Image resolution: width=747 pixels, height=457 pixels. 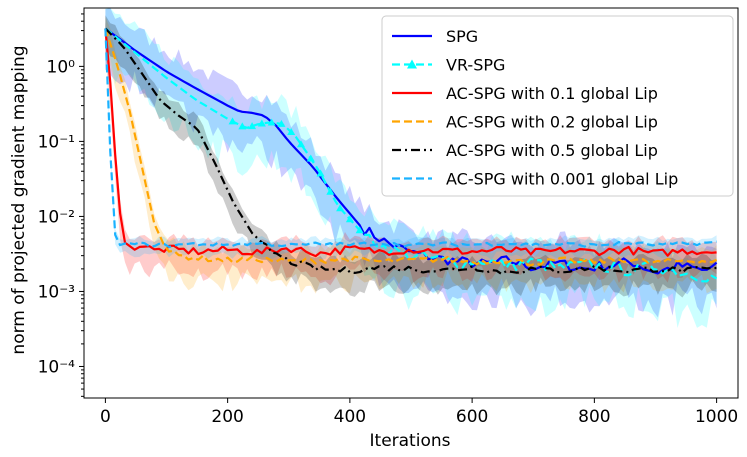 What do you see at coordinates (552, 93) in the screenshot?
I see `legend-label: AC-SPG with 0.1 global Lip` at bounding box center [552, 93].